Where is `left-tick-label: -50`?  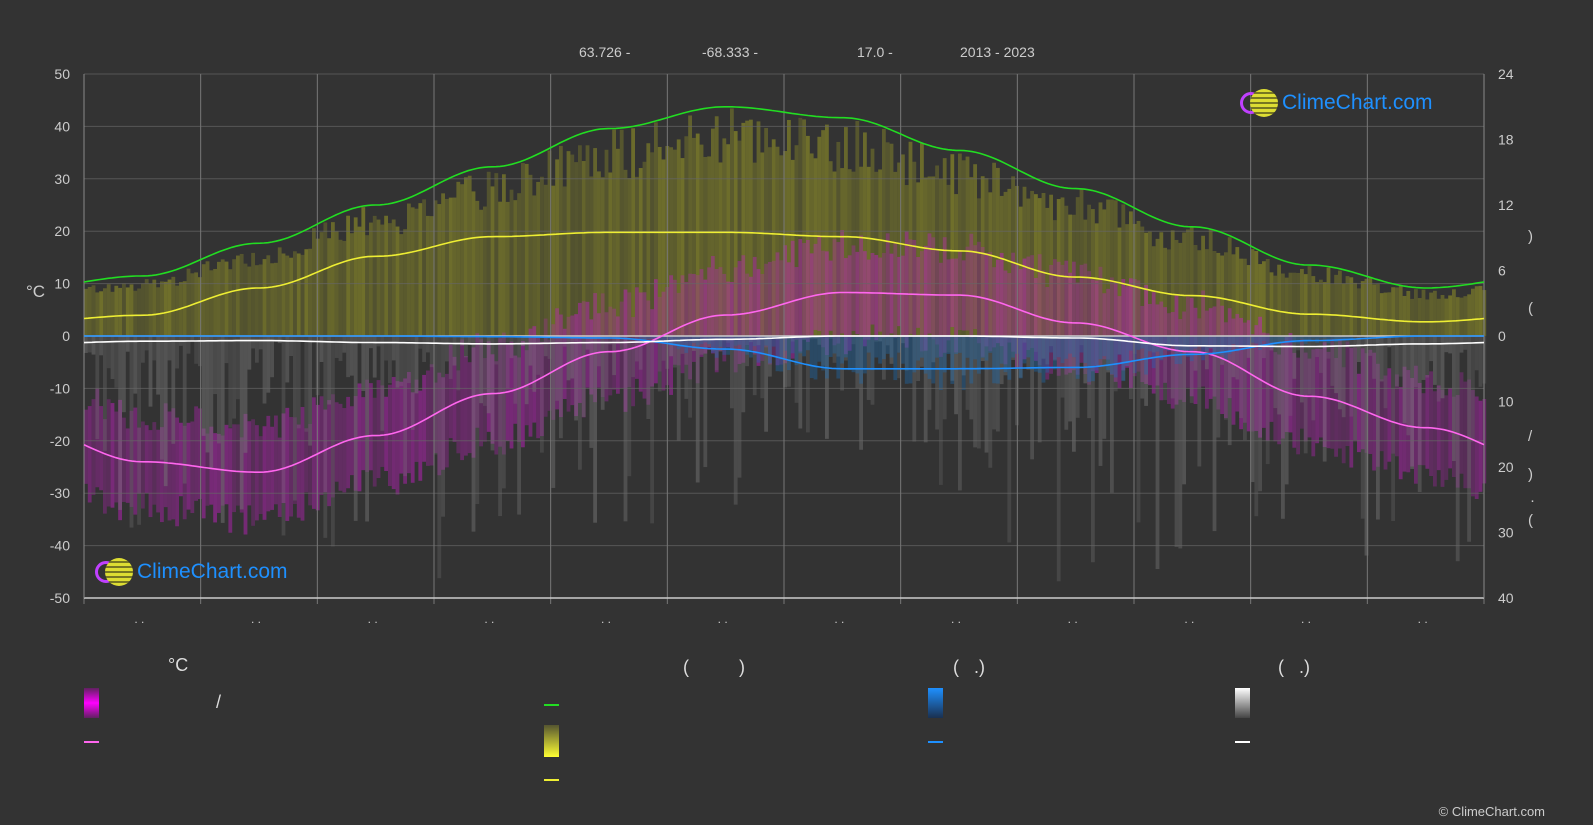 left-tick-label: -50 is located at coordinates (60, 598).